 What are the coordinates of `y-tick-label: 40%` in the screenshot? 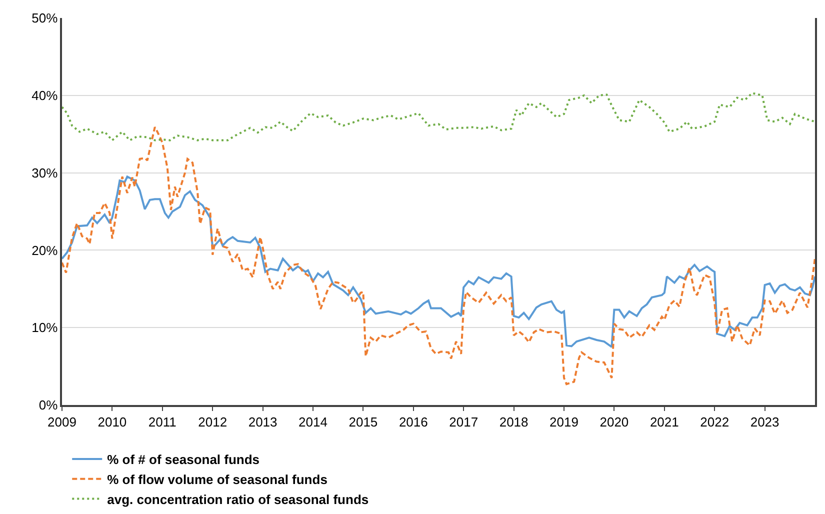 It's located at (45, 95).